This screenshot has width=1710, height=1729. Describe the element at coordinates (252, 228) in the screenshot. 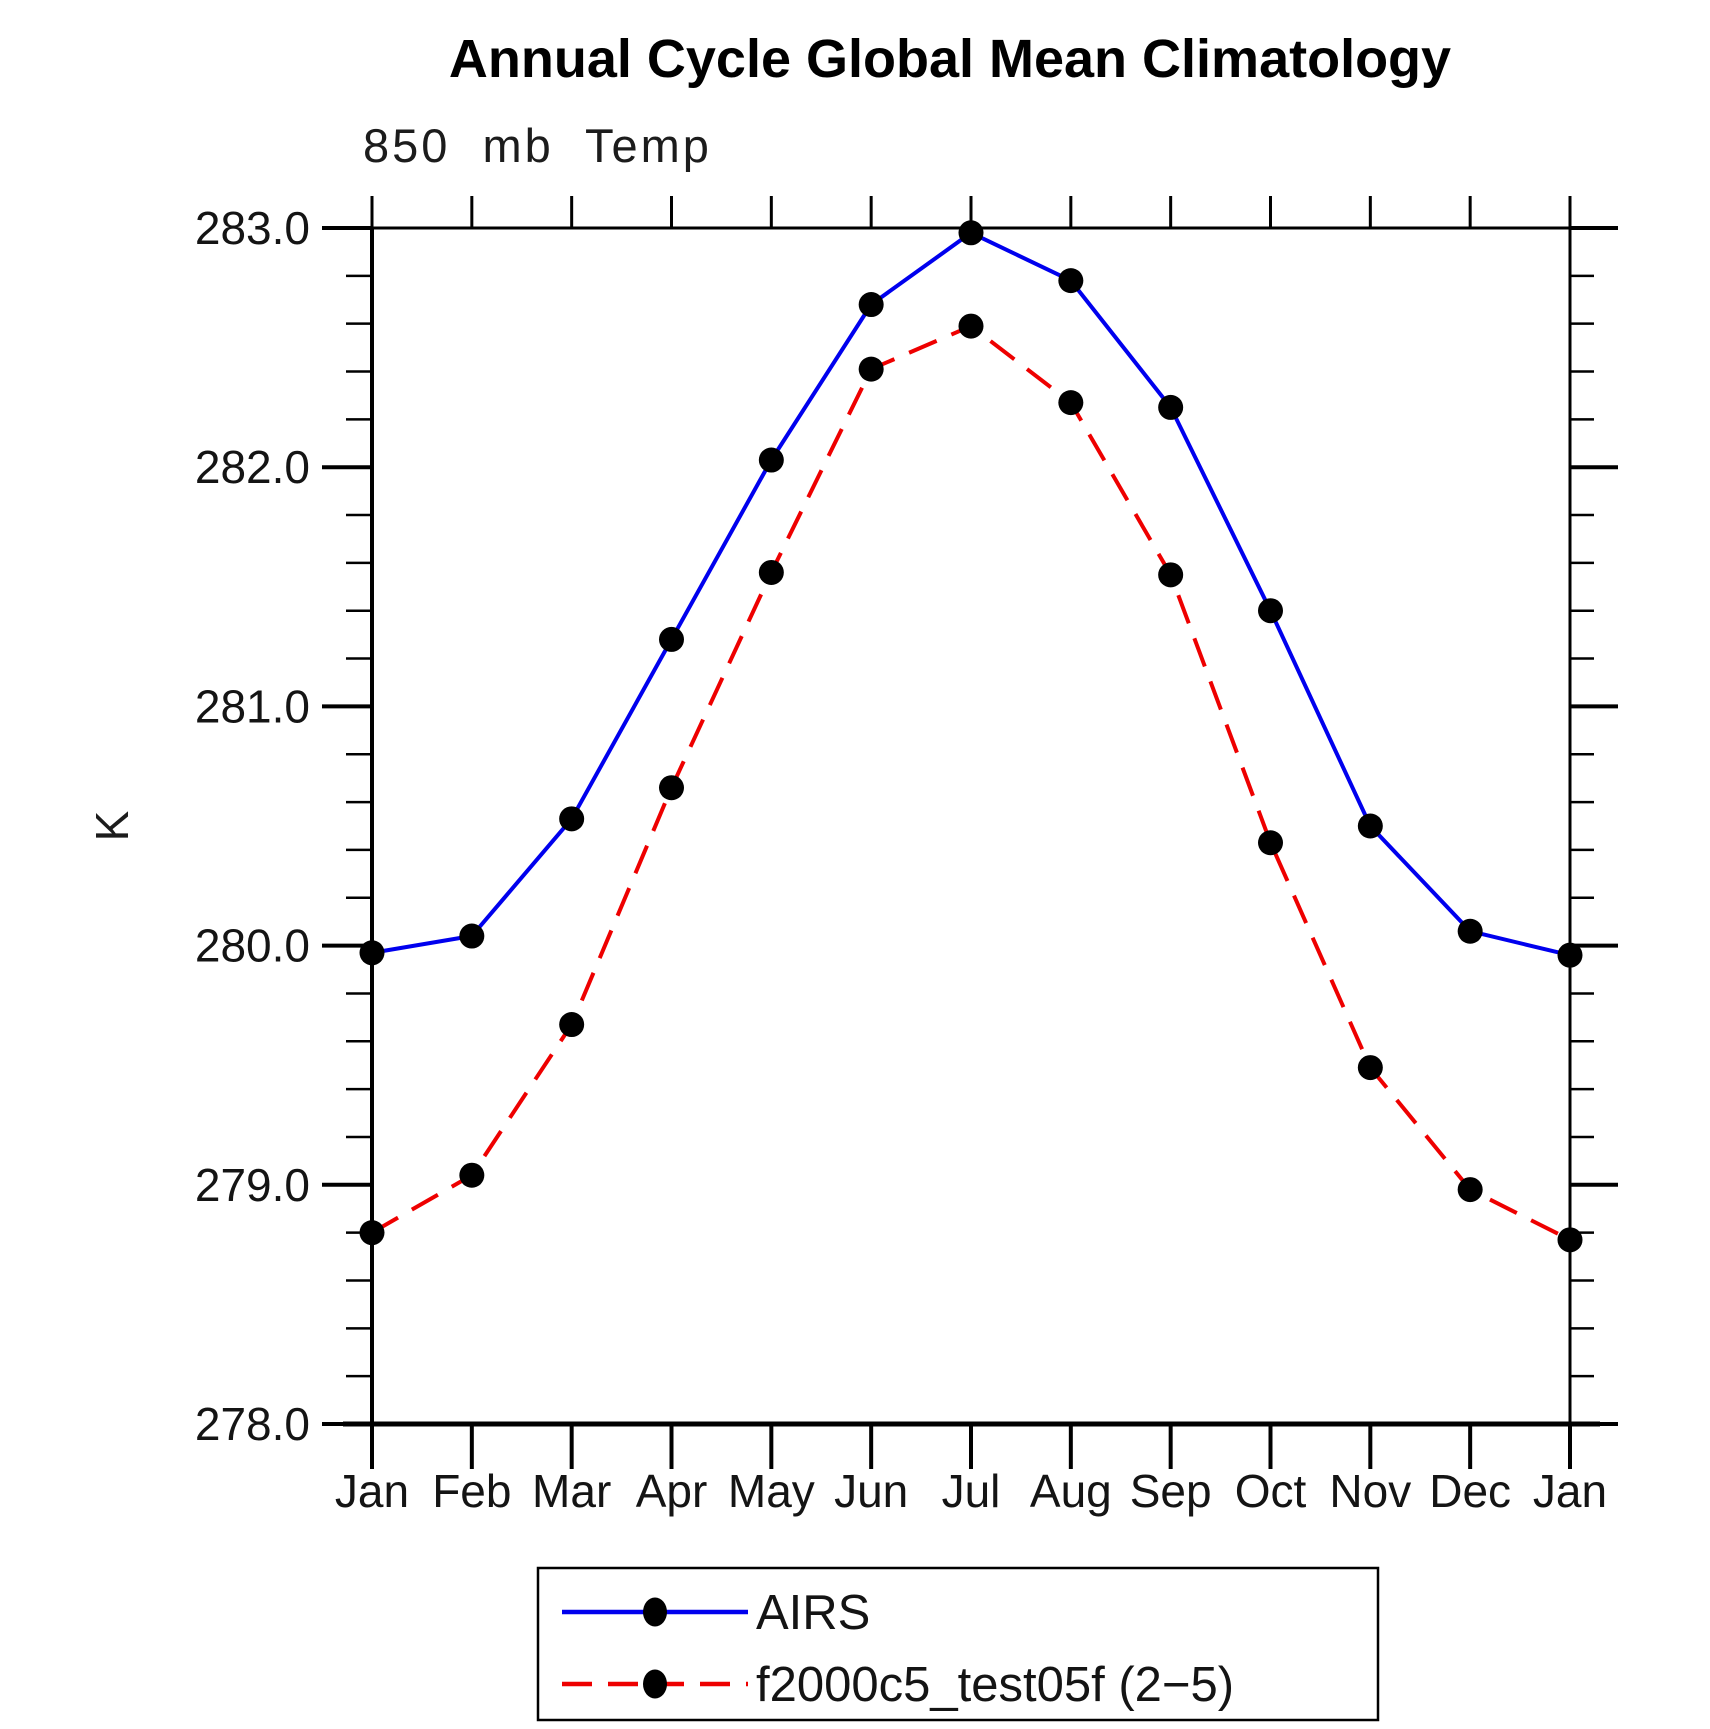

I see `y-axis-tick-label: 283.0` at that location.